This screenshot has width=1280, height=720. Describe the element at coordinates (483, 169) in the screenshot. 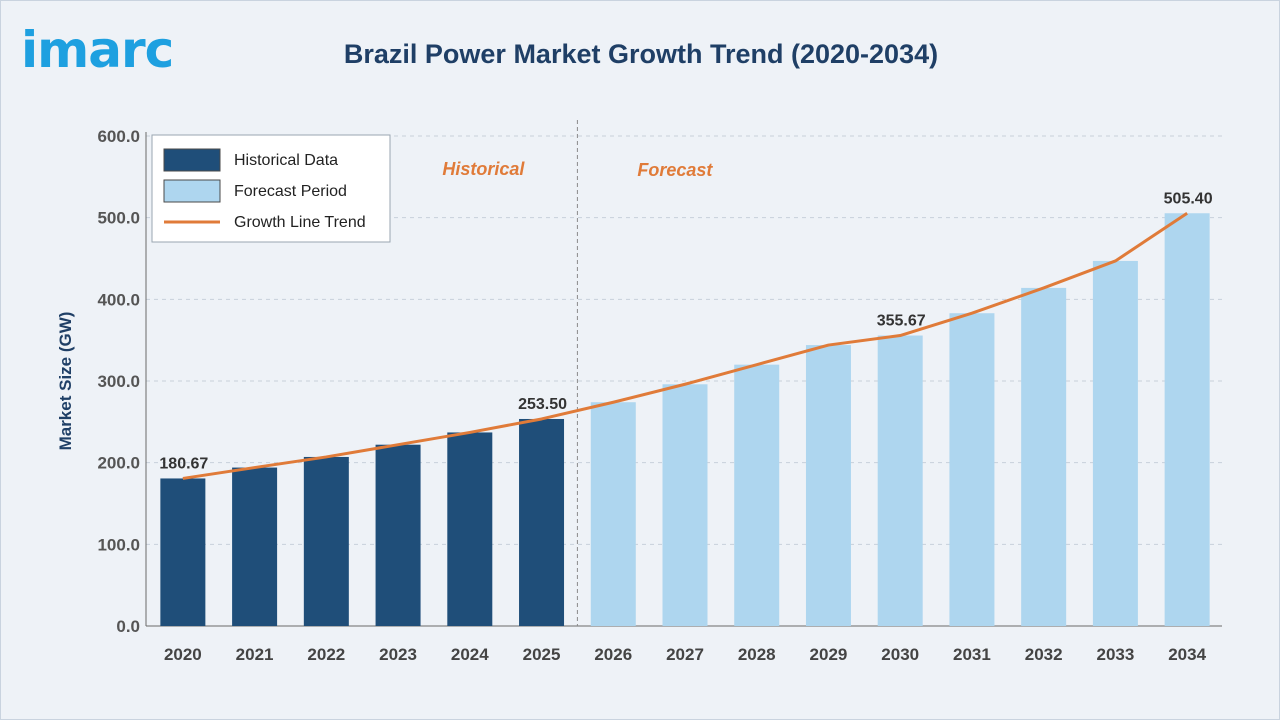

I see `historical-period-label: Historical` at that location.